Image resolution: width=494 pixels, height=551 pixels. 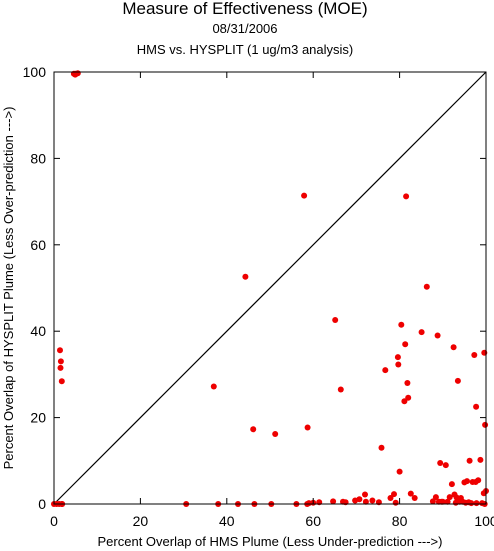 I want to click on x-tick-label: 60, so click(x=313, y=521).